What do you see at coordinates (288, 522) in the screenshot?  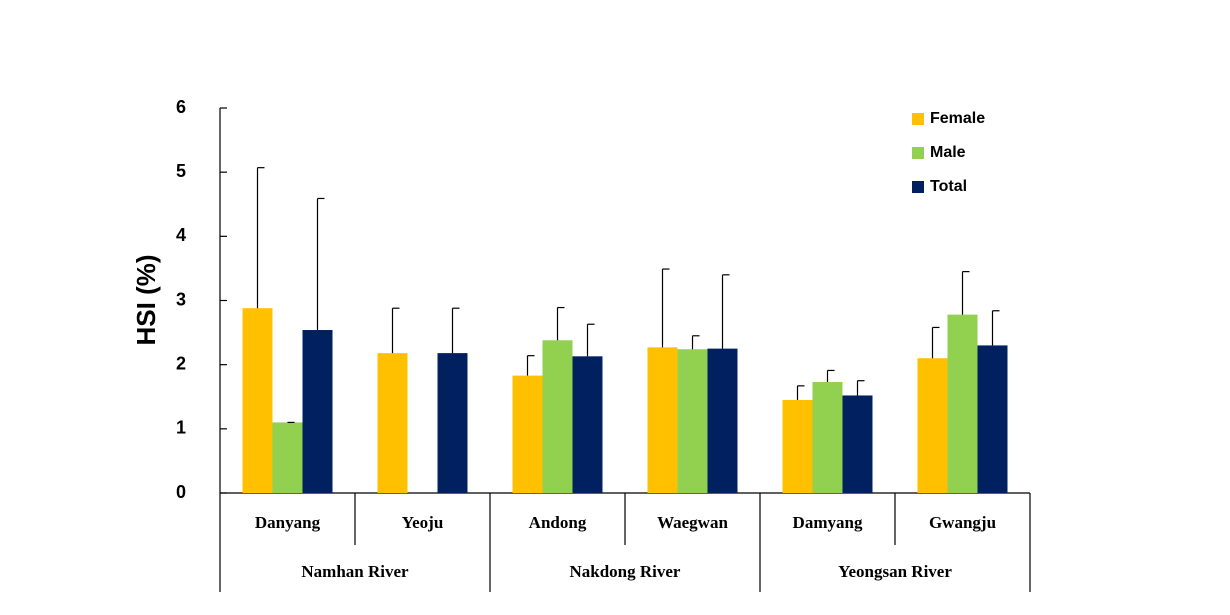 I see `x-tick-label: Danyang` at bounding box center [288, 522].